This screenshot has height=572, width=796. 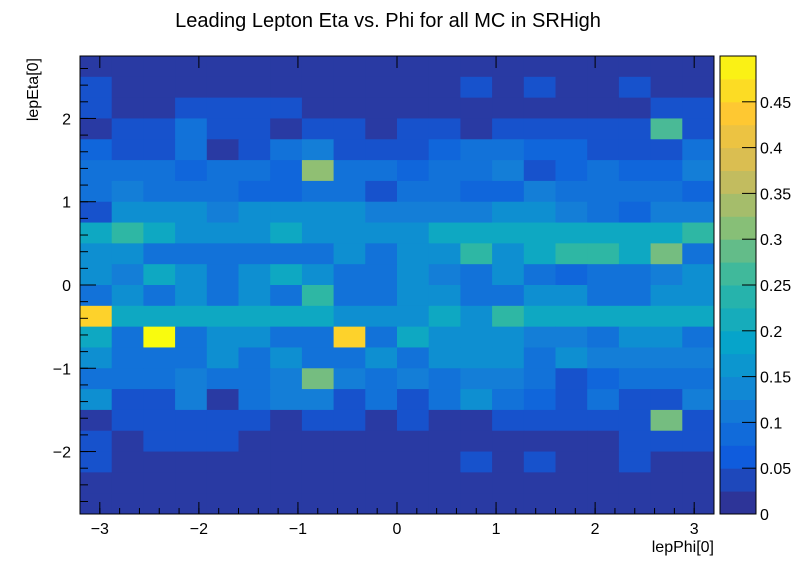 I want to click on x-tick-label: 2, so click(x=595, y=529).